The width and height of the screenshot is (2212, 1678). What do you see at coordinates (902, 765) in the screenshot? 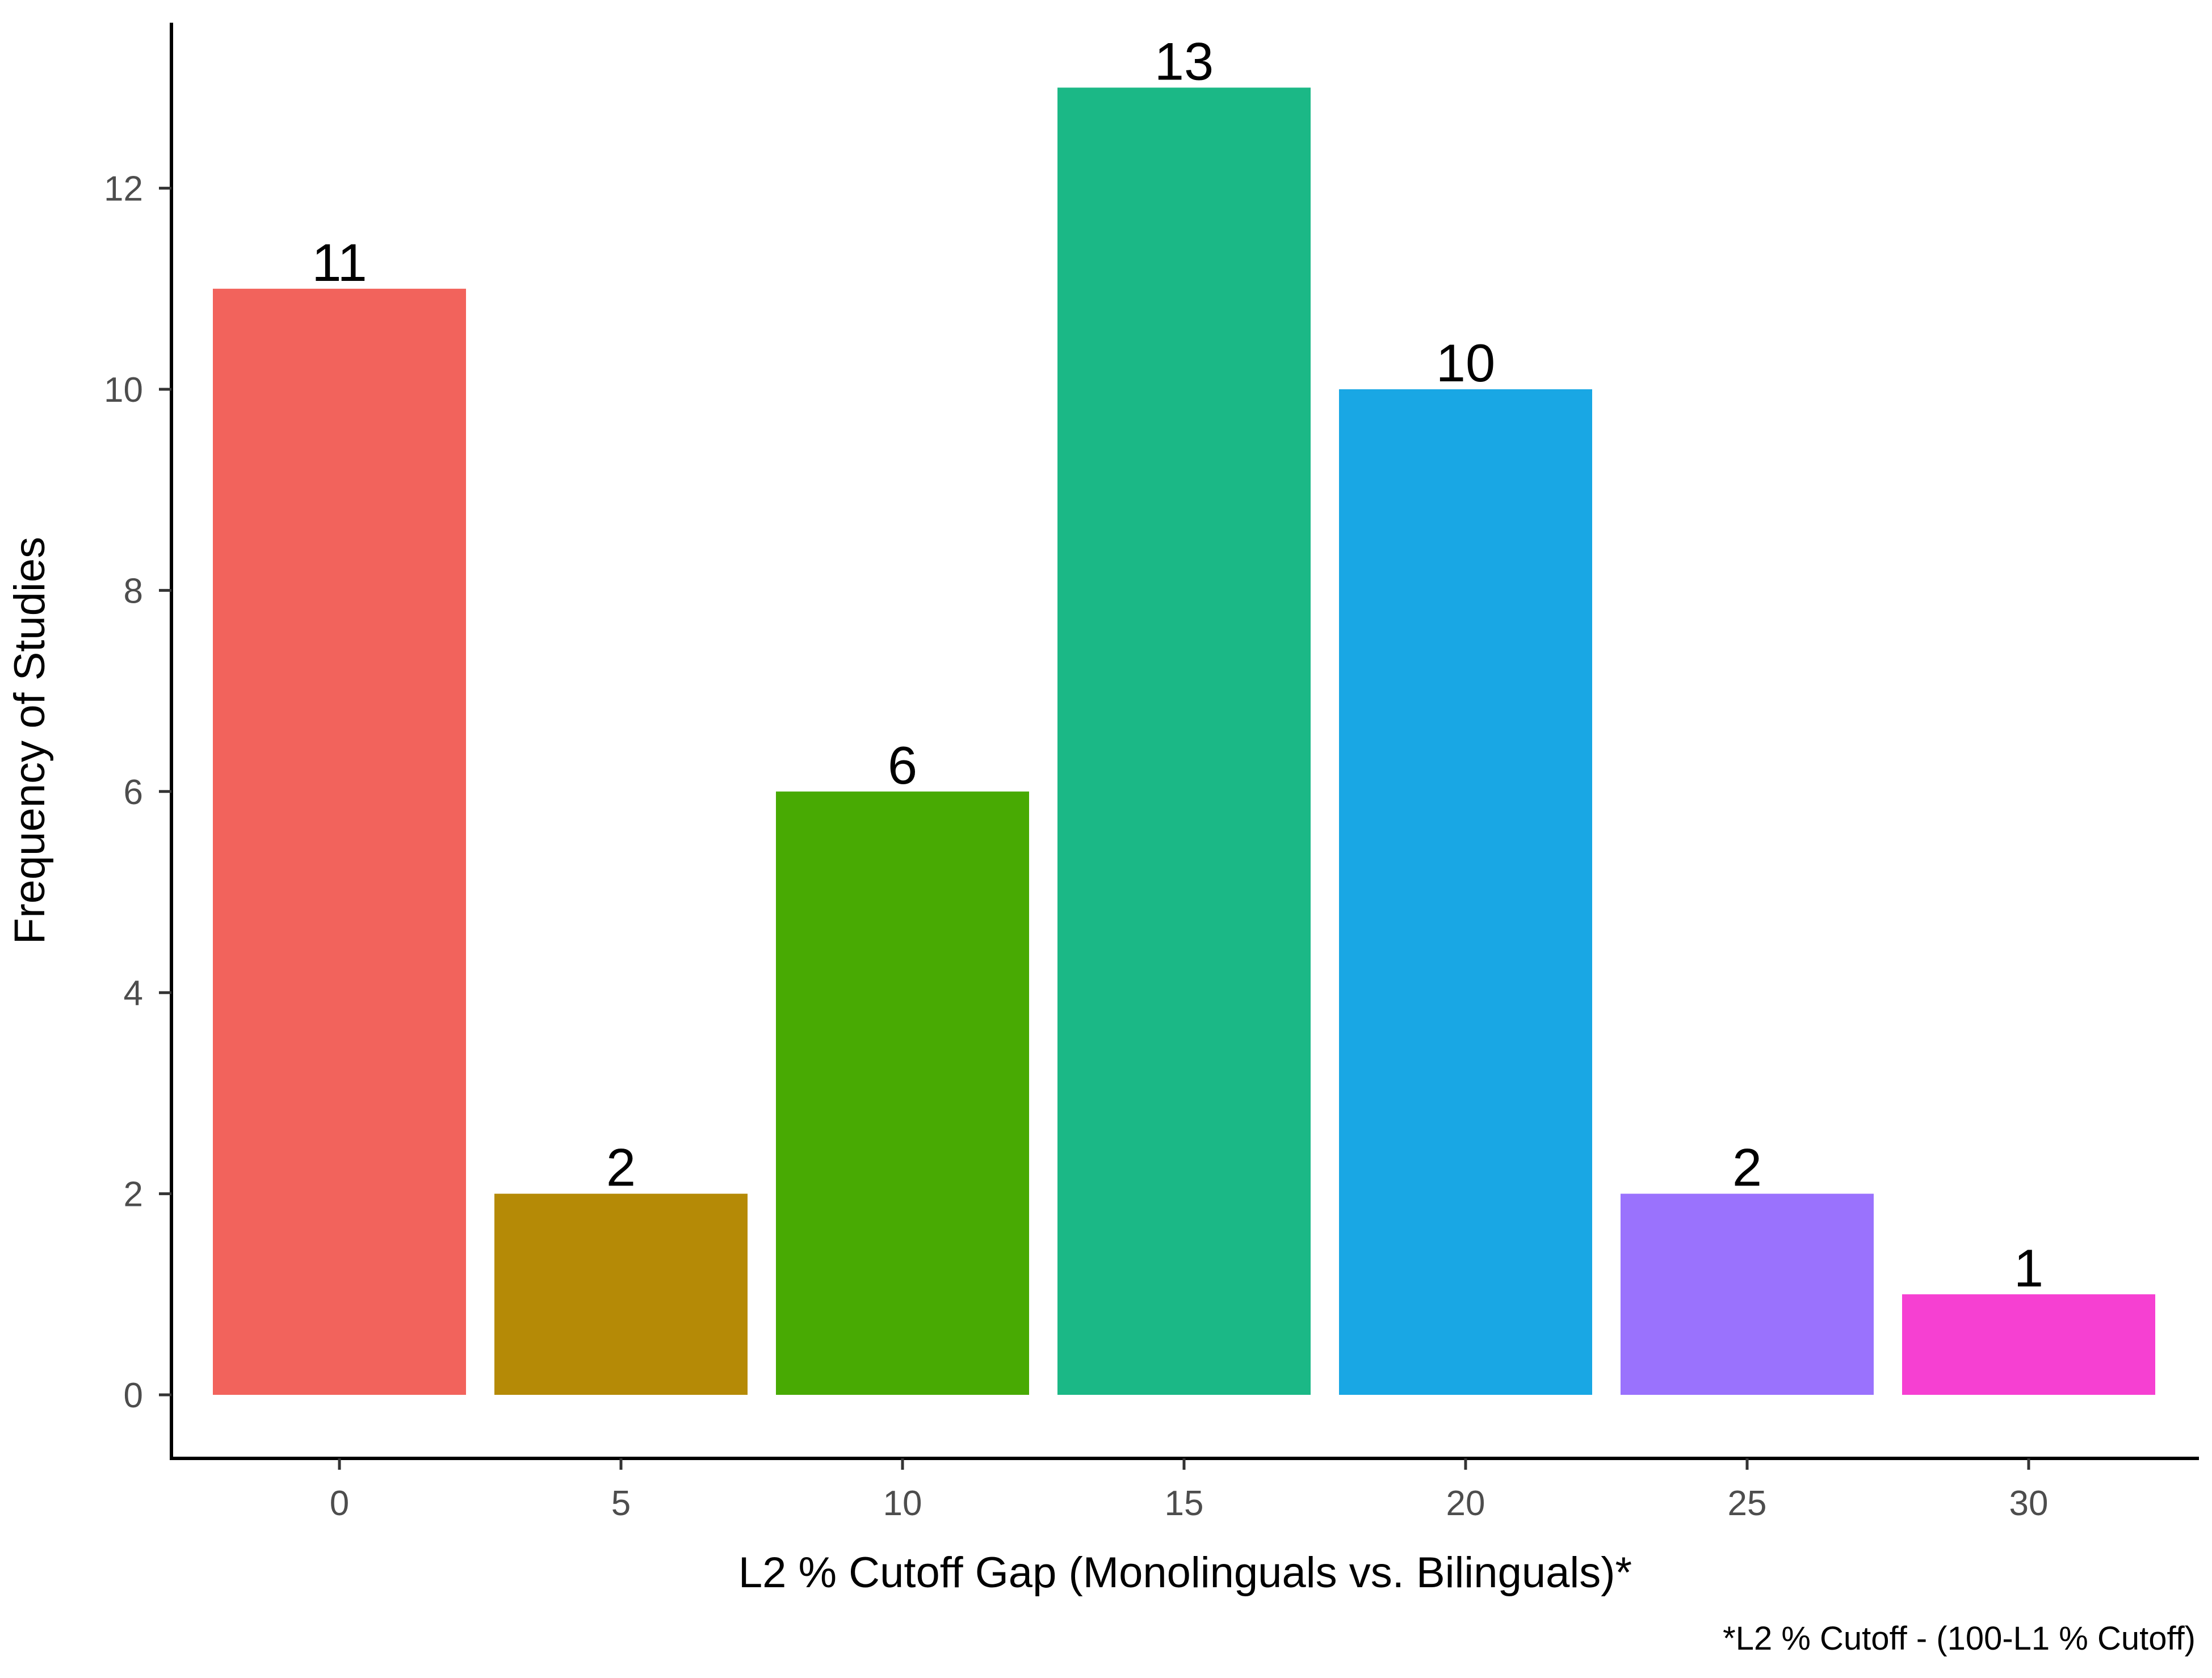
I see `data-label-10: 6` at bounding box center [902, 765].